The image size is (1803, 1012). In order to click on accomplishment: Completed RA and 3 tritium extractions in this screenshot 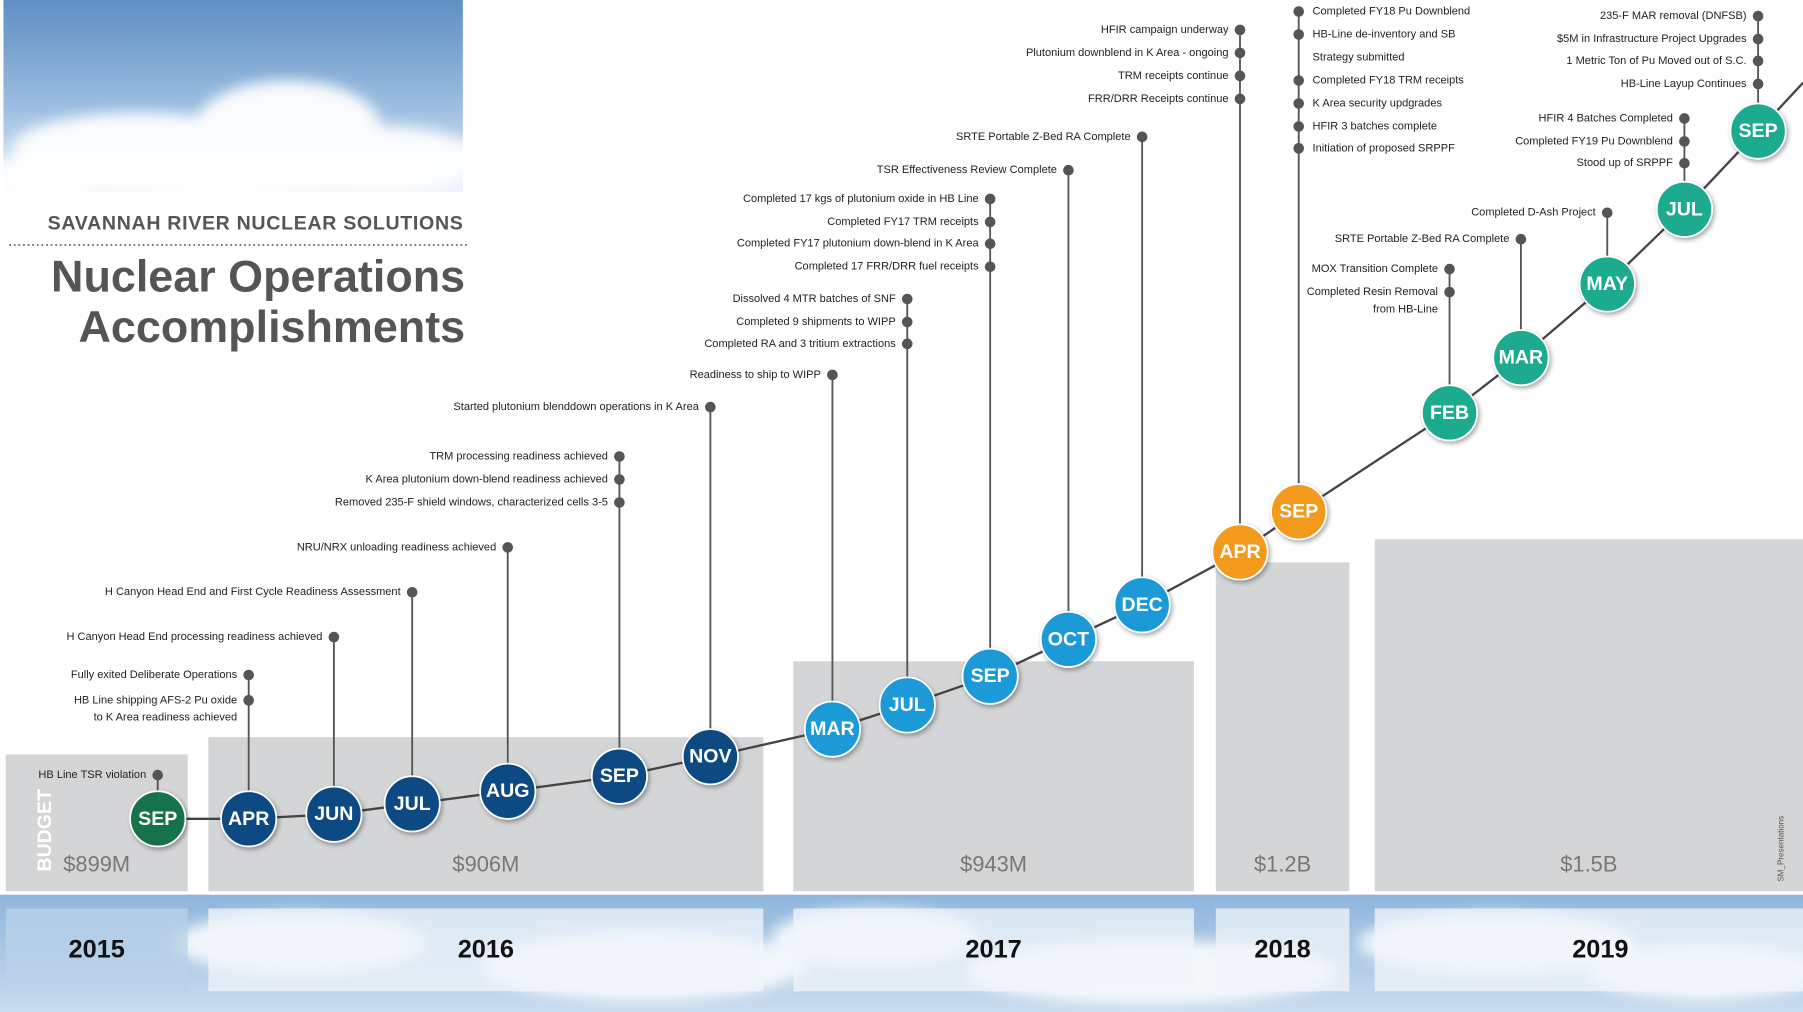, I will do `click(800, 344)`.